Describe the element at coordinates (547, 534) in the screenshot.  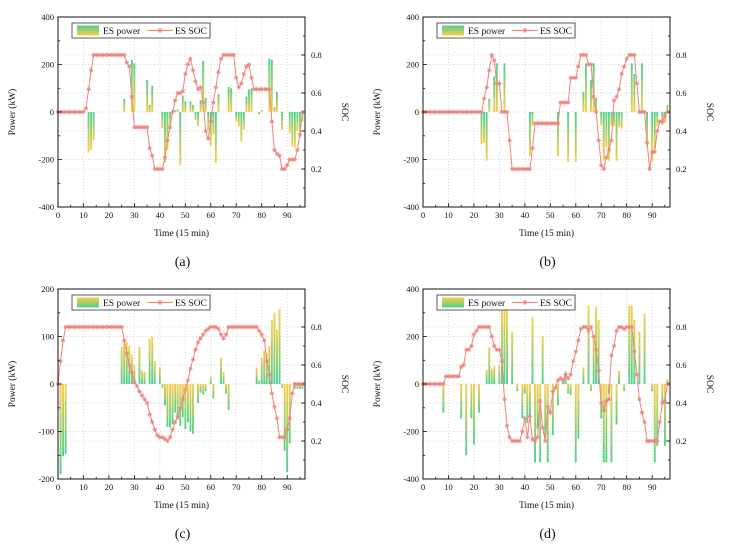
I see `subplot-caption-d: (d)` at that location.